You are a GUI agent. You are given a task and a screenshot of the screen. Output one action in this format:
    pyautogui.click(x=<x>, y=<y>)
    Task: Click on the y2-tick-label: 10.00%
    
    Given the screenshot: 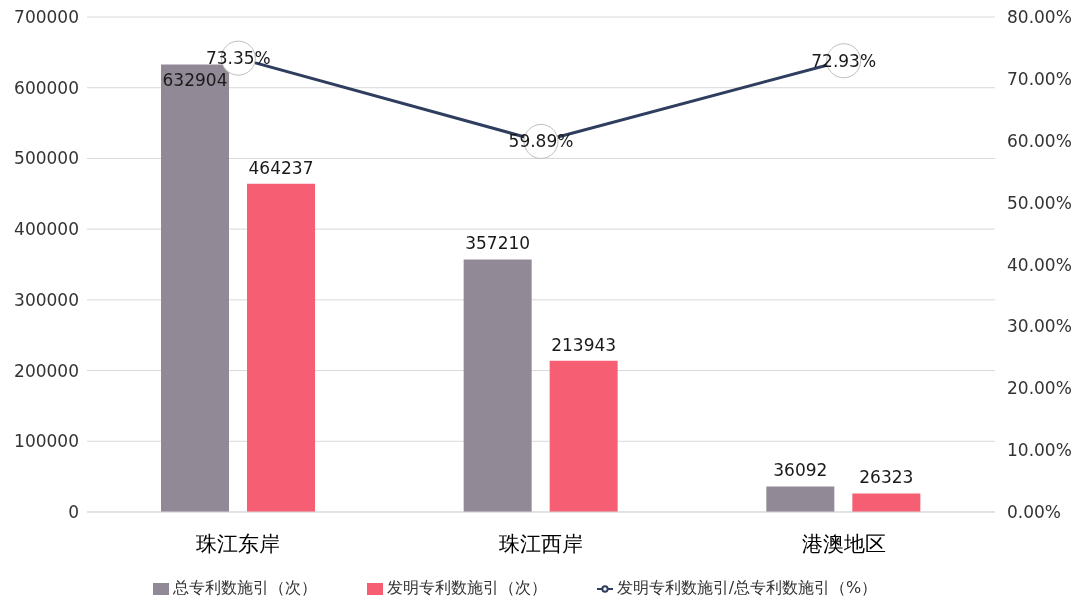 What is the action you would take?
    pyautogui.click(x=1039, y=450)
    